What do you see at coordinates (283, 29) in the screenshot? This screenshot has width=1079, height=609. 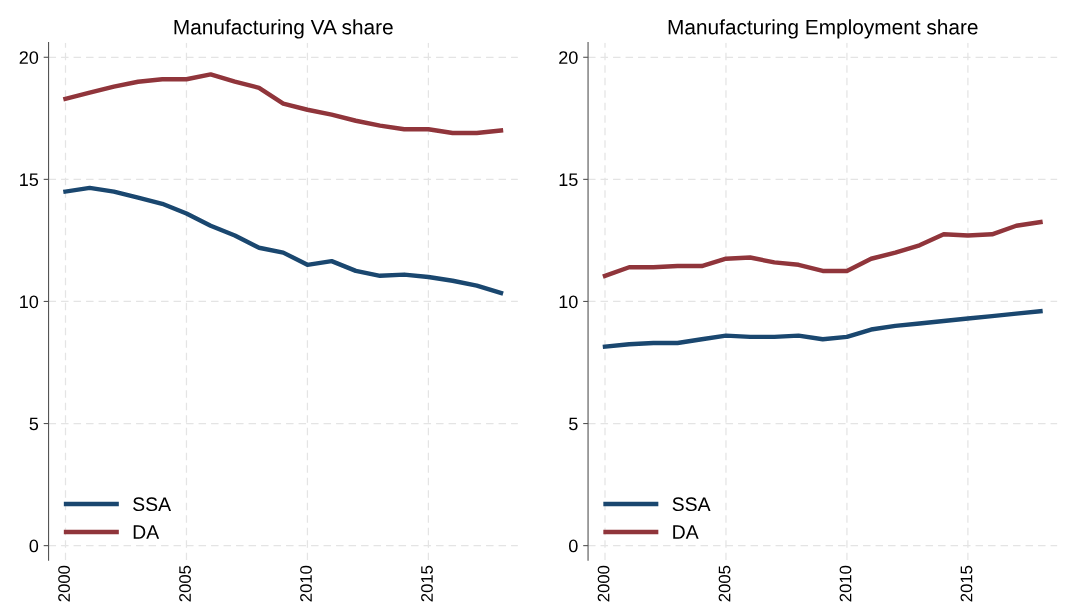 I see `chart-title: Manufacturing VA share` at bounding box center [283, 29].